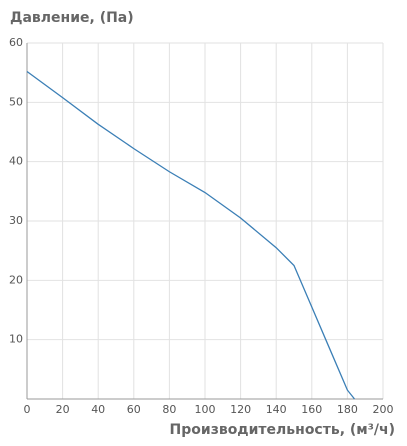 This screenshot has width=407, height=446. Describe the element at coordinates (16, 161) in the screenshot. I see `y-tick-label: 40` at that location.